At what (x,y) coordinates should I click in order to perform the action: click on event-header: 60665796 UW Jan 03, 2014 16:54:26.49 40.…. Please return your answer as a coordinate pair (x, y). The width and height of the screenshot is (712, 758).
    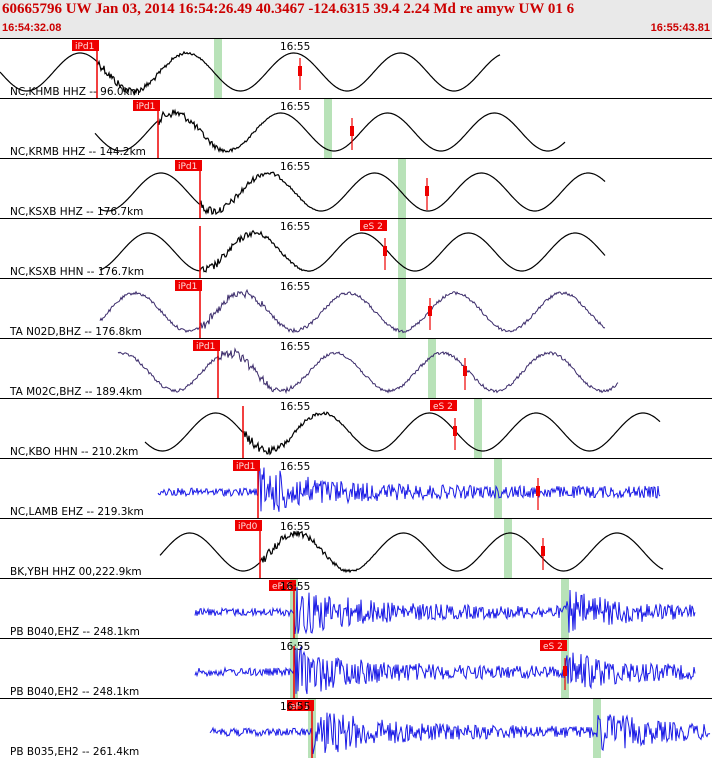
    Looking at the image, I should click on (356, 19).